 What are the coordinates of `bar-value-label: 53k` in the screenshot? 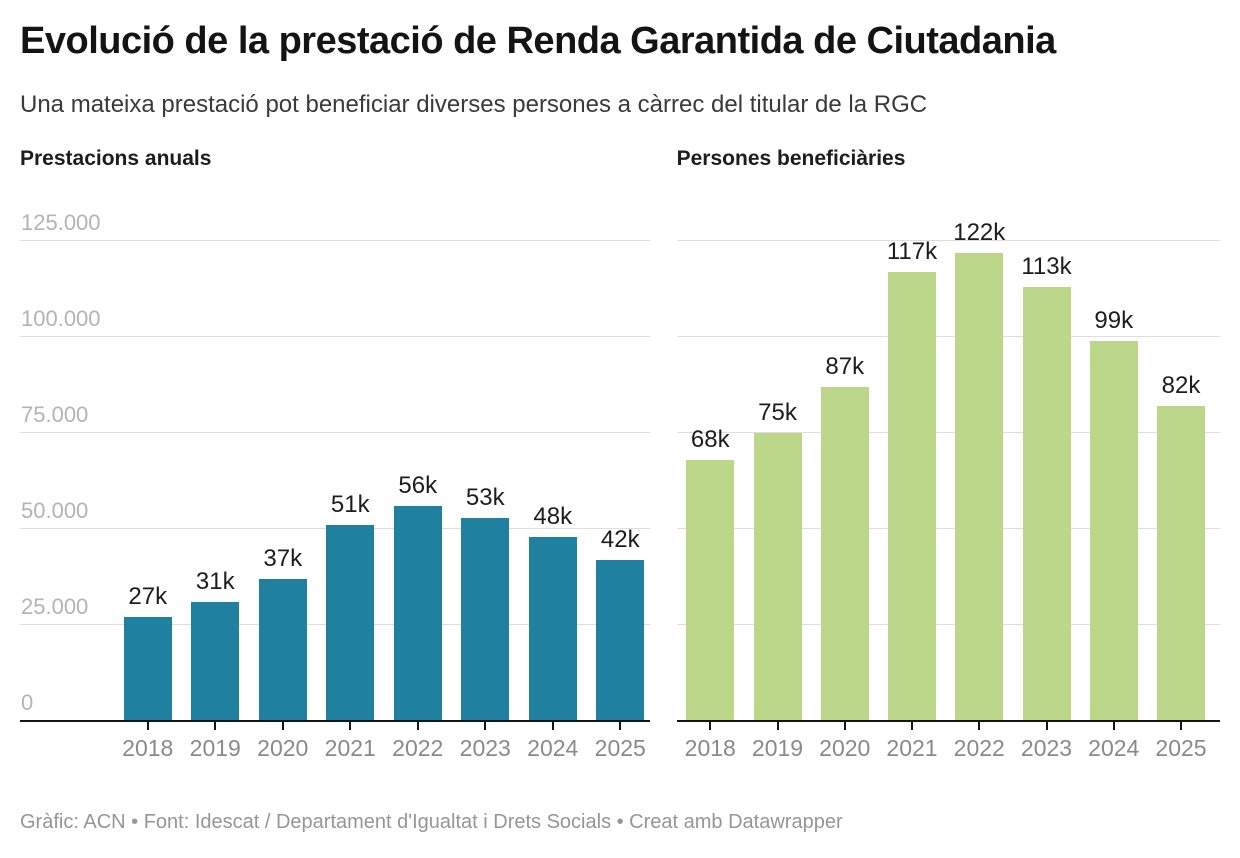 It's located at (485, 497).